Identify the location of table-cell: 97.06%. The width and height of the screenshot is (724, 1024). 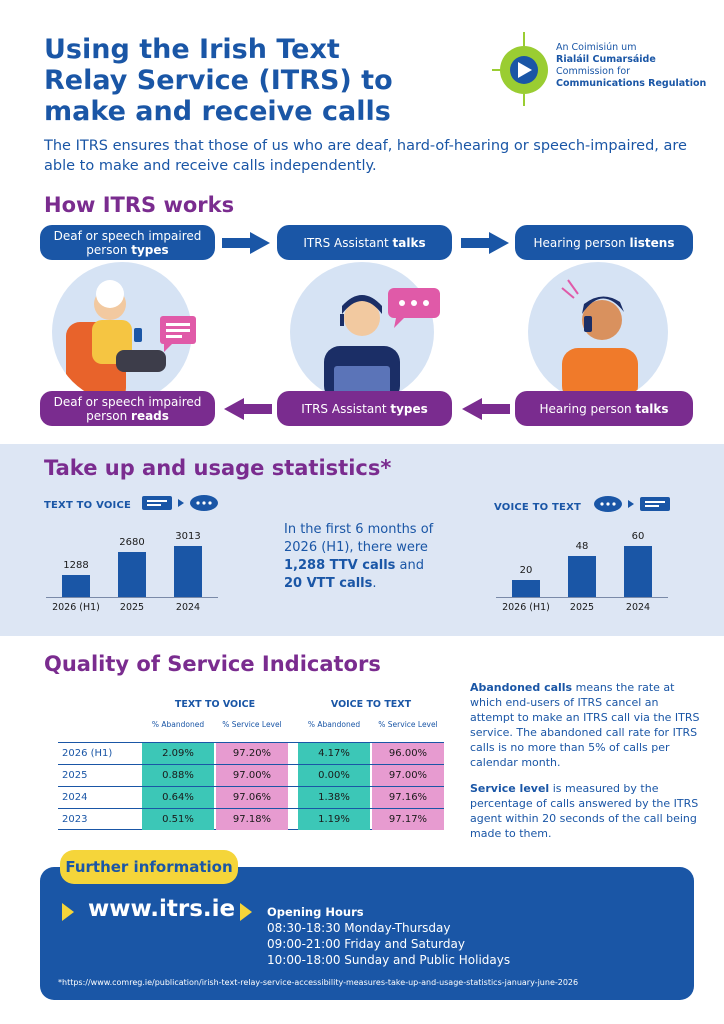
(252, 797).